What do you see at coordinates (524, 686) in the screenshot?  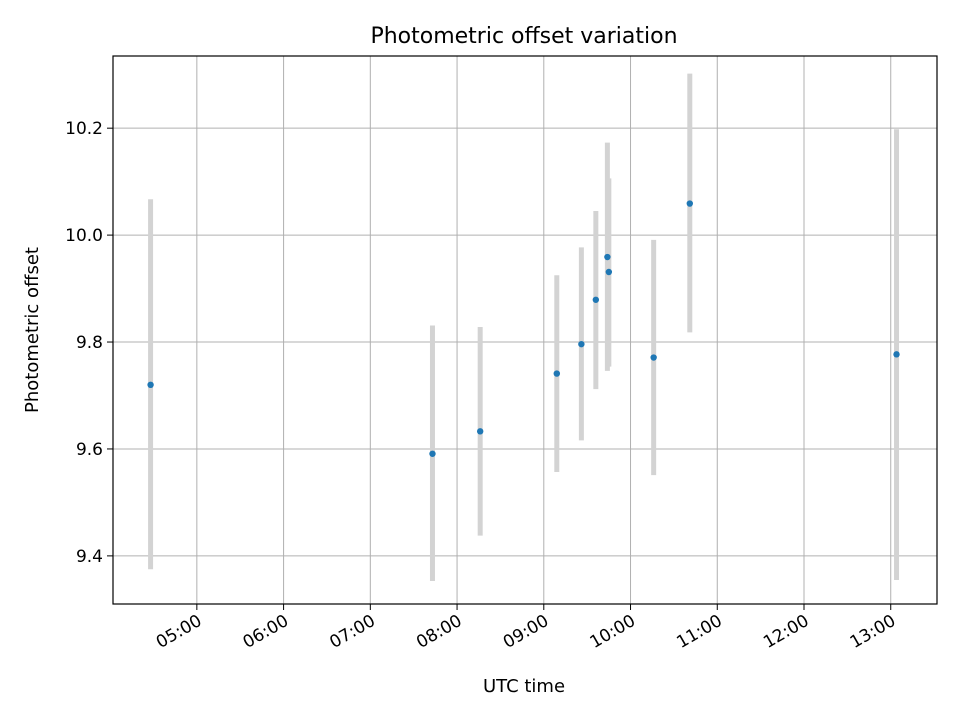 I see `x-axis-label: UTC time` at bounding box center [524, 686].